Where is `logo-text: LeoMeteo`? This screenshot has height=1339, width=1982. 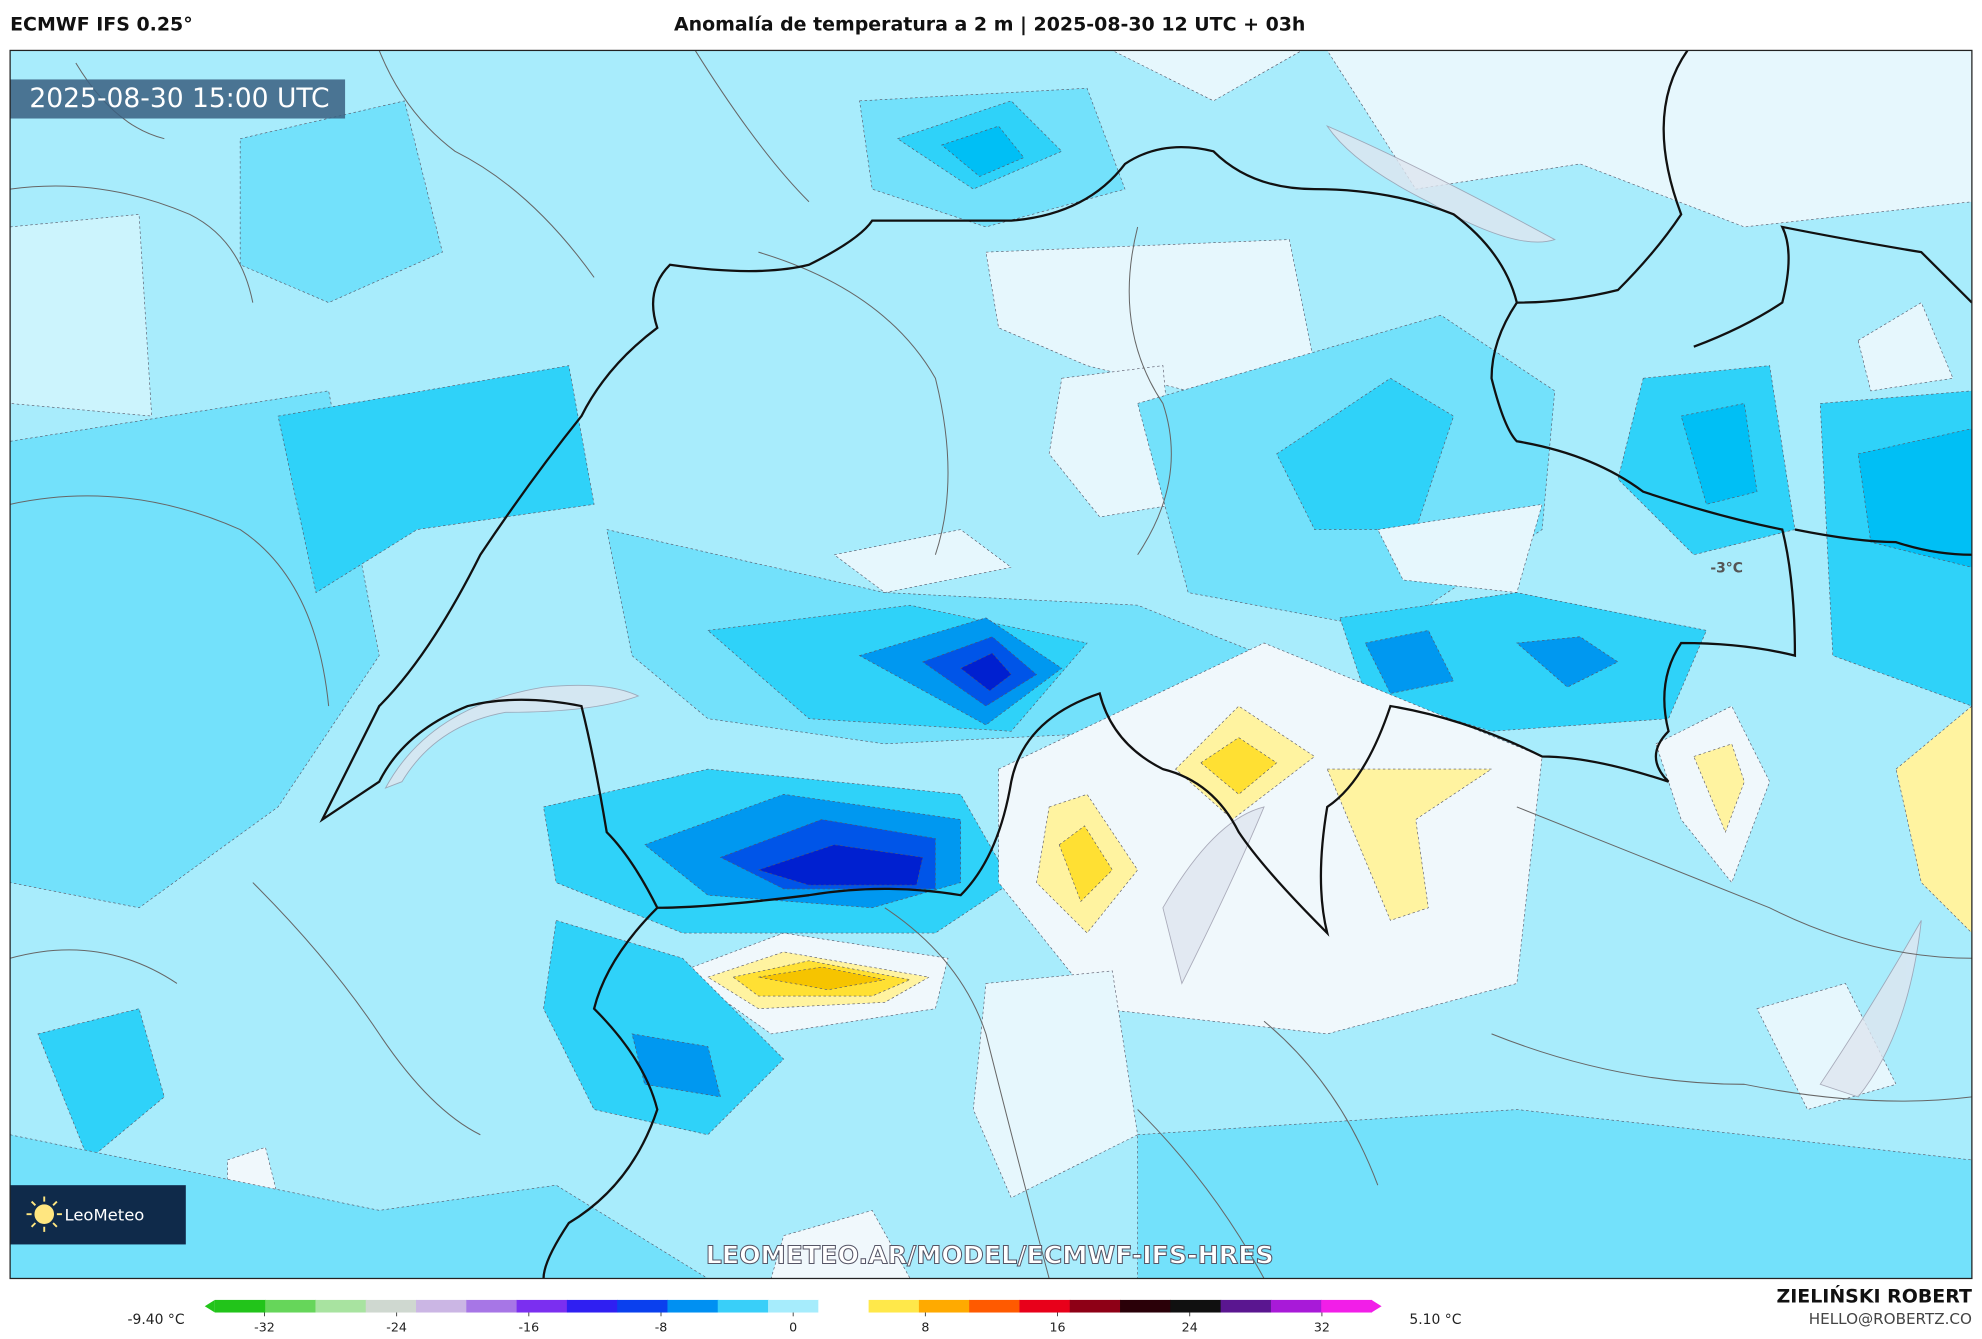 logo-text: LeoMeteo is located at coordinates (104, 1215).